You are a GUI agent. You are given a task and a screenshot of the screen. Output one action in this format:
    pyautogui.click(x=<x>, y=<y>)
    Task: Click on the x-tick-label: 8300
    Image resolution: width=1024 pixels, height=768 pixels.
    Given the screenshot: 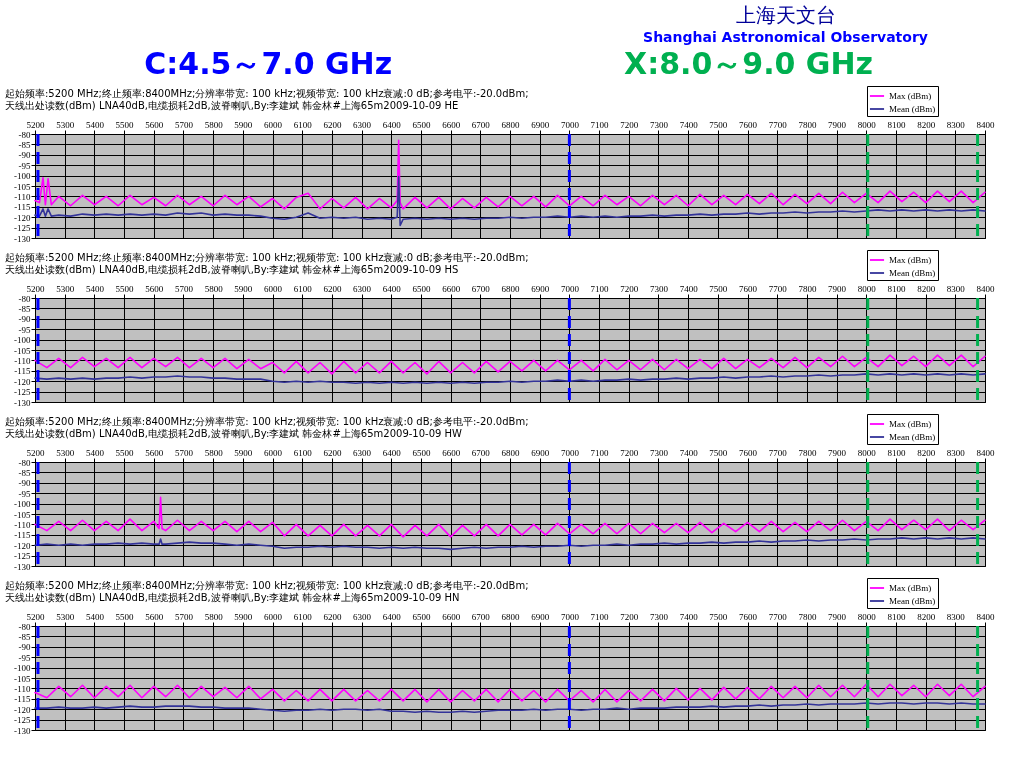 What is the action you would take?
    pyautogui.click(x=956, y=452)
    